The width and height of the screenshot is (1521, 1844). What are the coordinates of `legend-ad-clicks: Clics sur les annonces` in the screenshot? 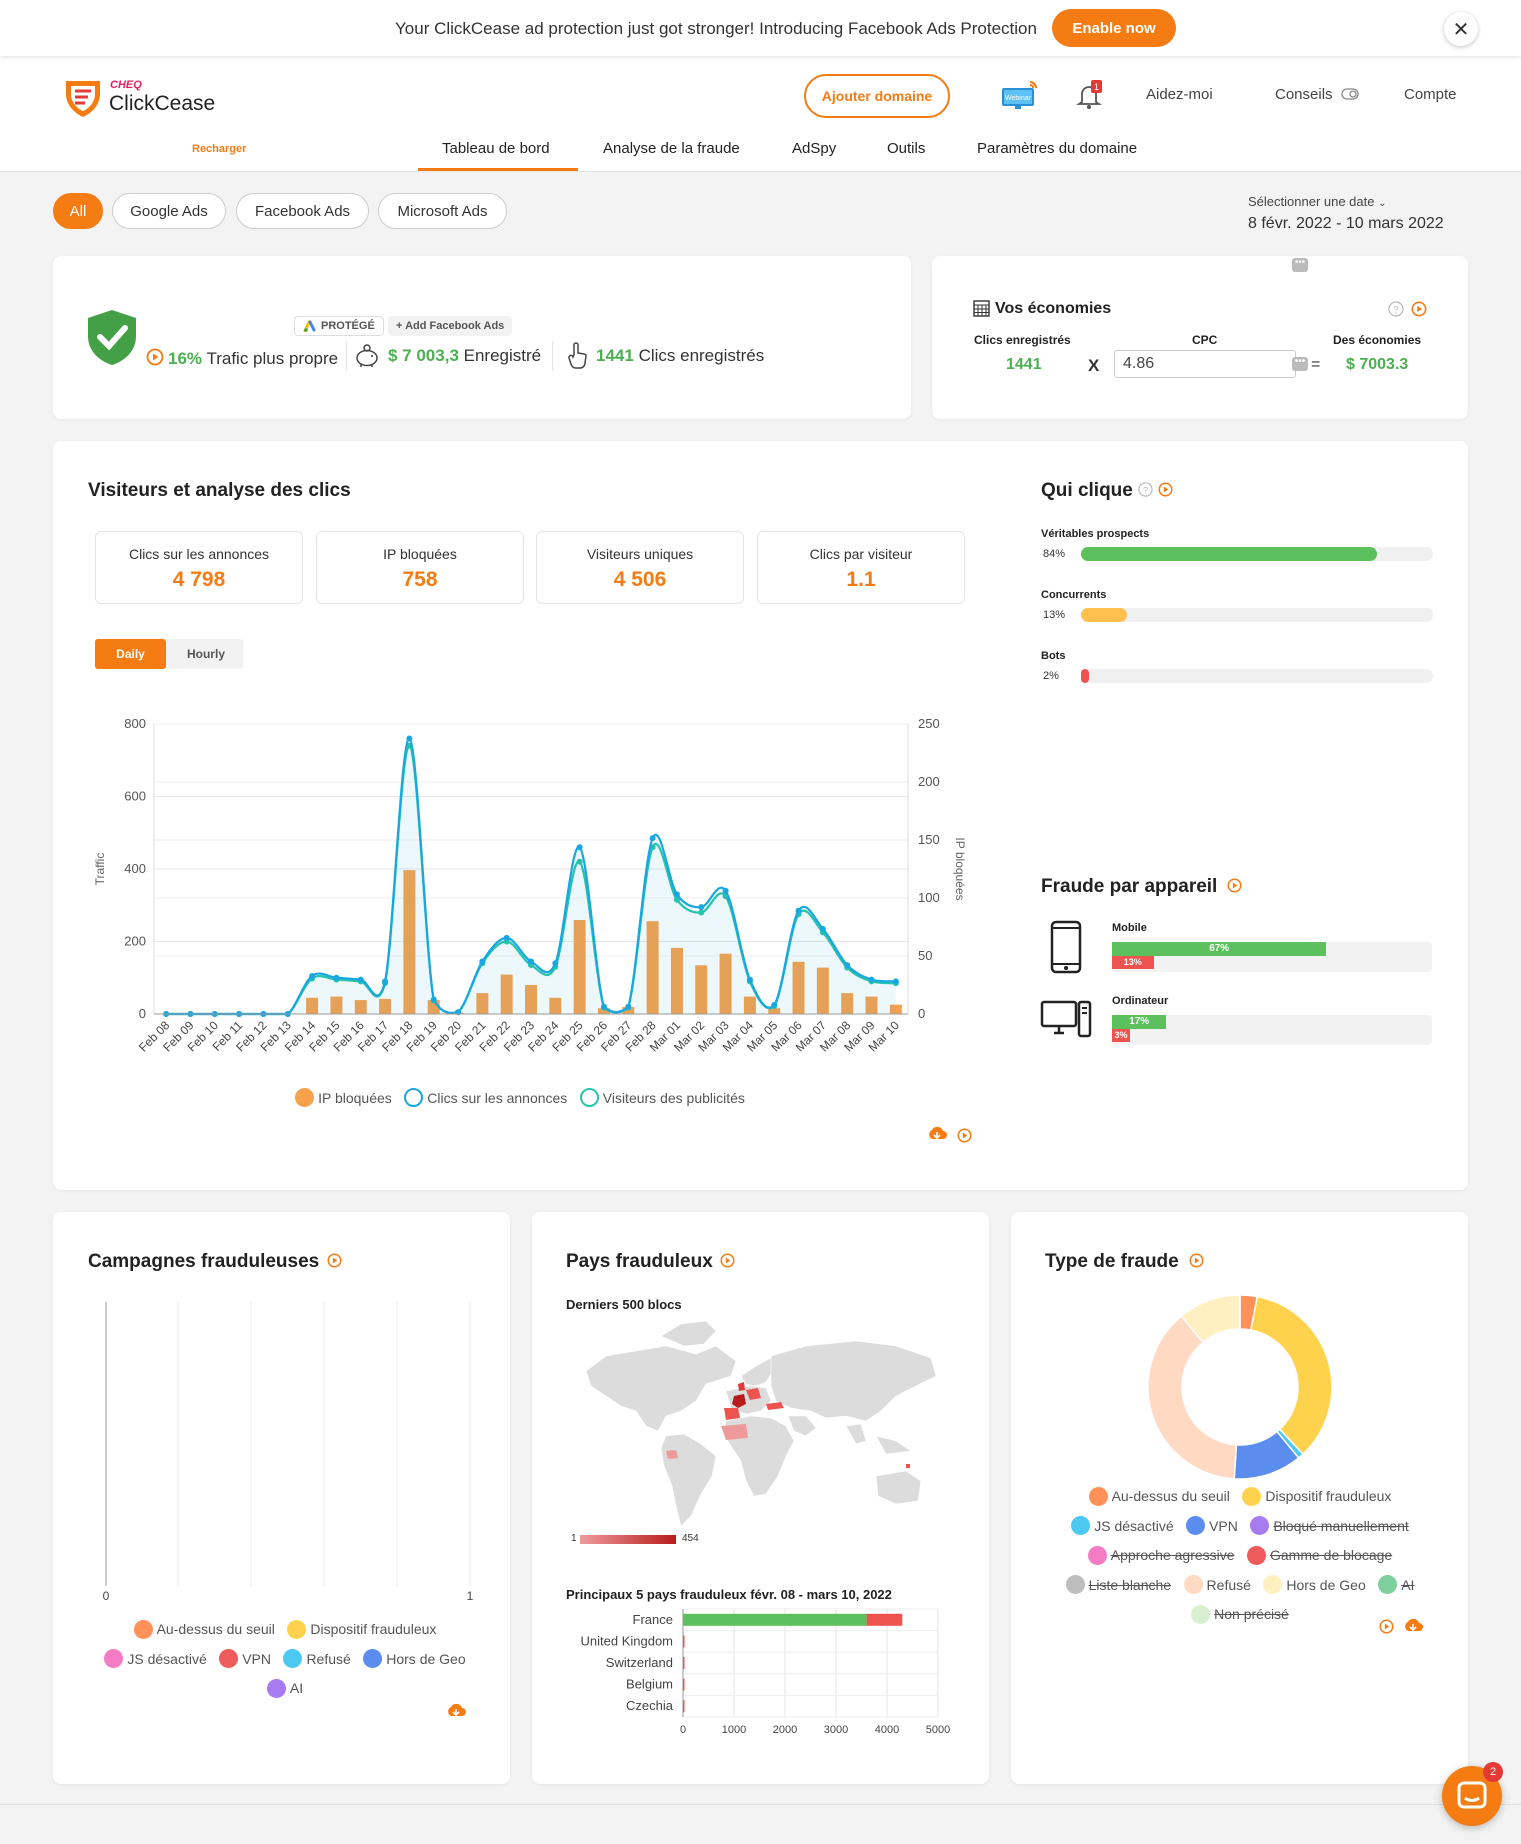 It's located at (485, 1097).